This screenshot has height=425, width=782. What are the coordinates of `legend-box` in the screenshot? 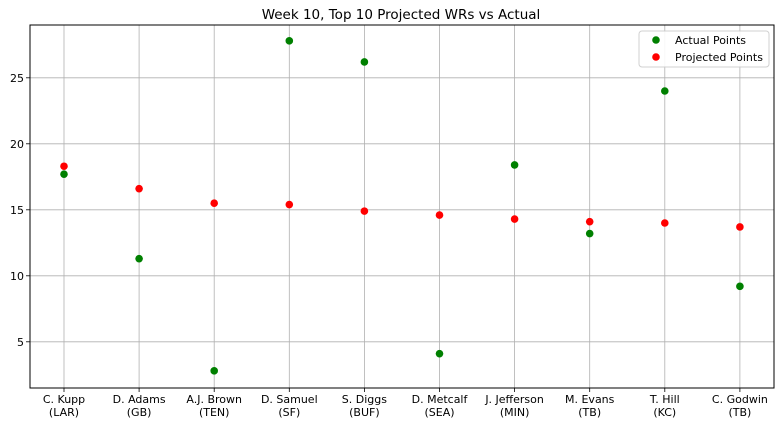 It's located at (704, 49).